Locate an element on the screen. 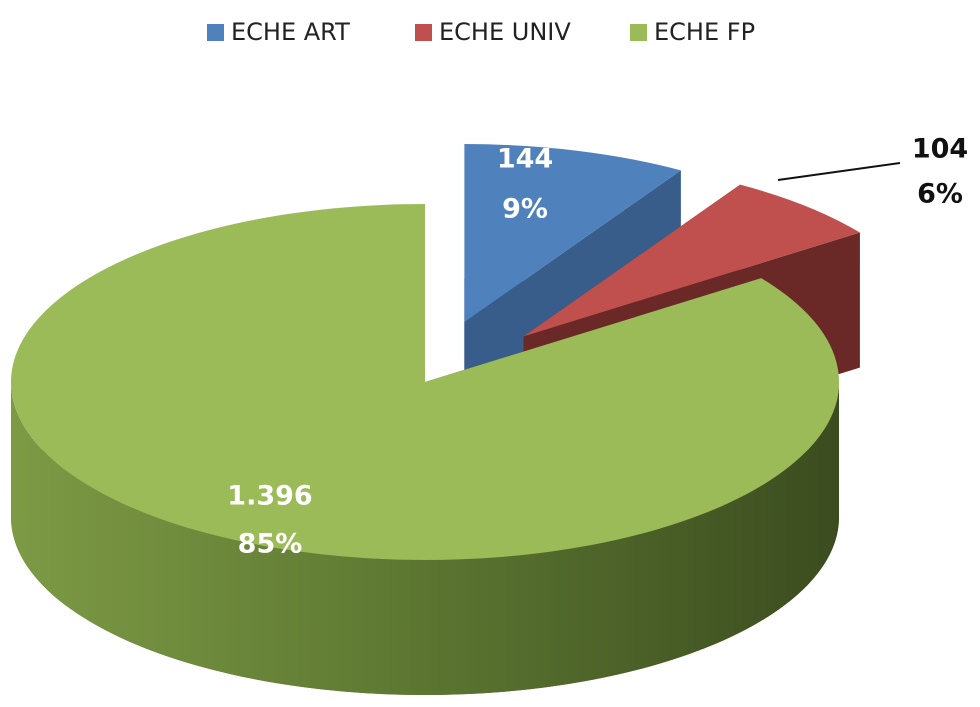  data-label: 104 is located at coordinates (940, 149).